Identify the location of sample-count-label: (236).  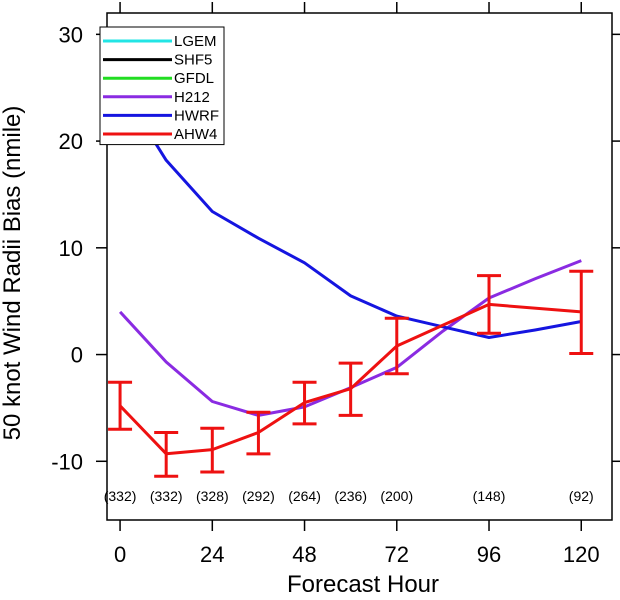
(350, 496).